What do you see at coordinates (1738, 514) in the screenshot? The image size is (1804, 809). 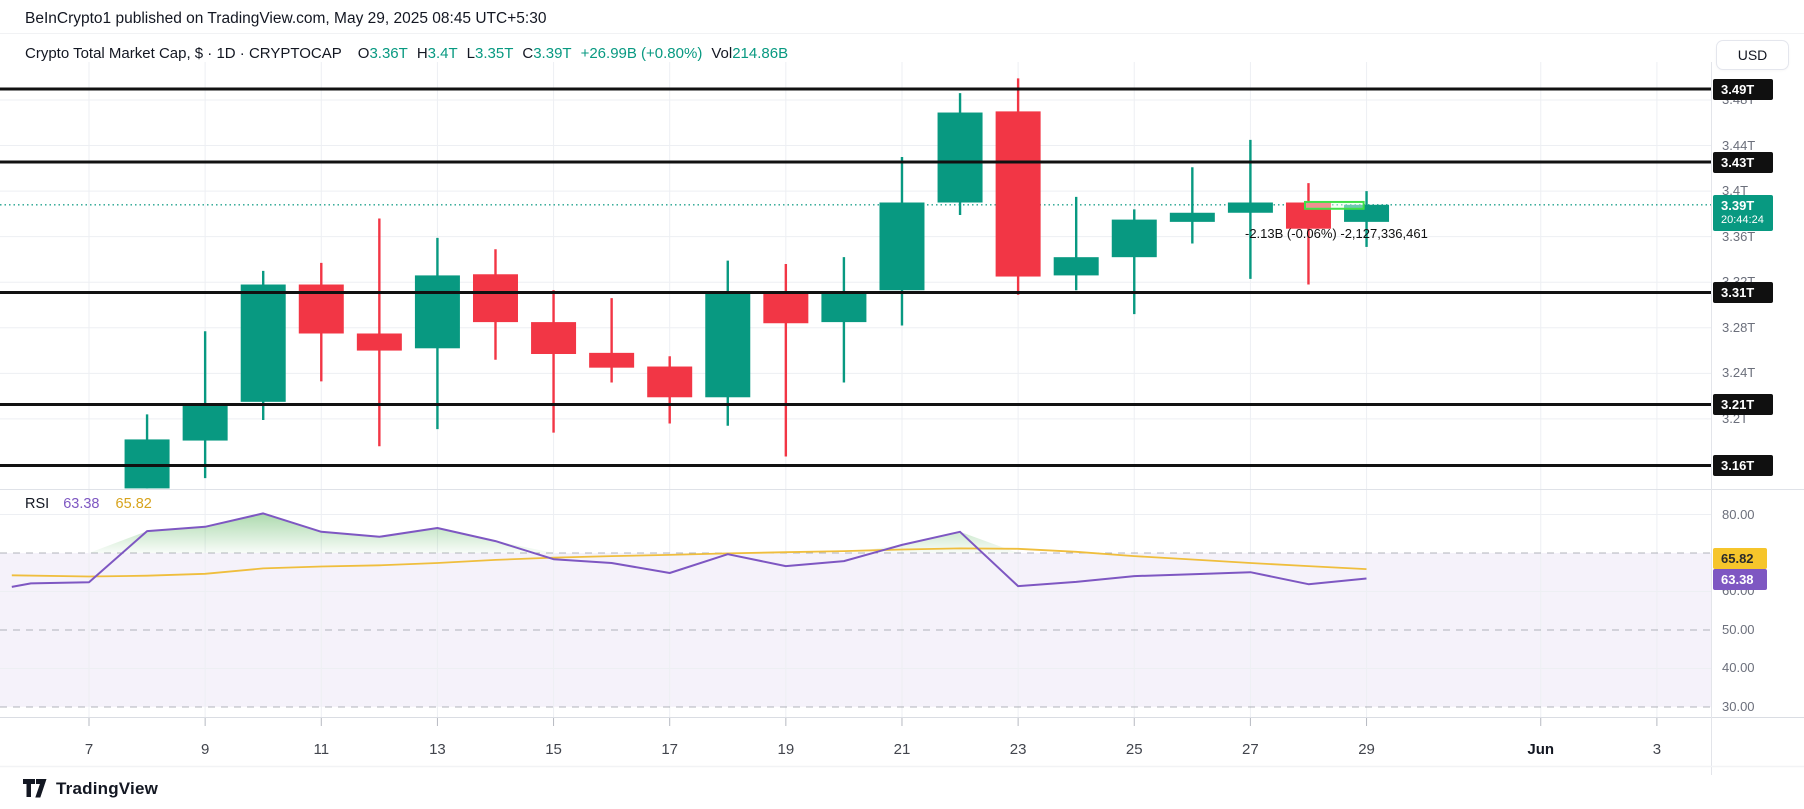 I see `rsi-axis-label: 80.00` at bounding box center [1738, 514].